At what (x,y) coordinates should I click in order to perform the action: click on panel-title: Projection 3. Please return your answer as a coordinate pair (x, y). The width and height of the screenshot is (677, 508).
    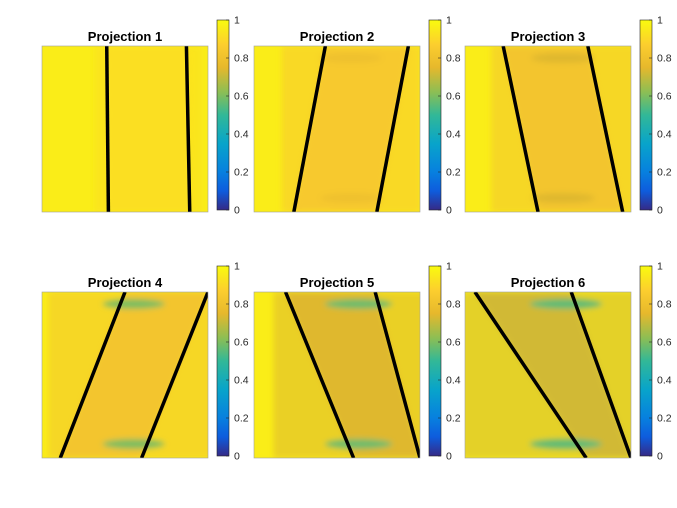
    Looking at the image, I should click on (548, 36).